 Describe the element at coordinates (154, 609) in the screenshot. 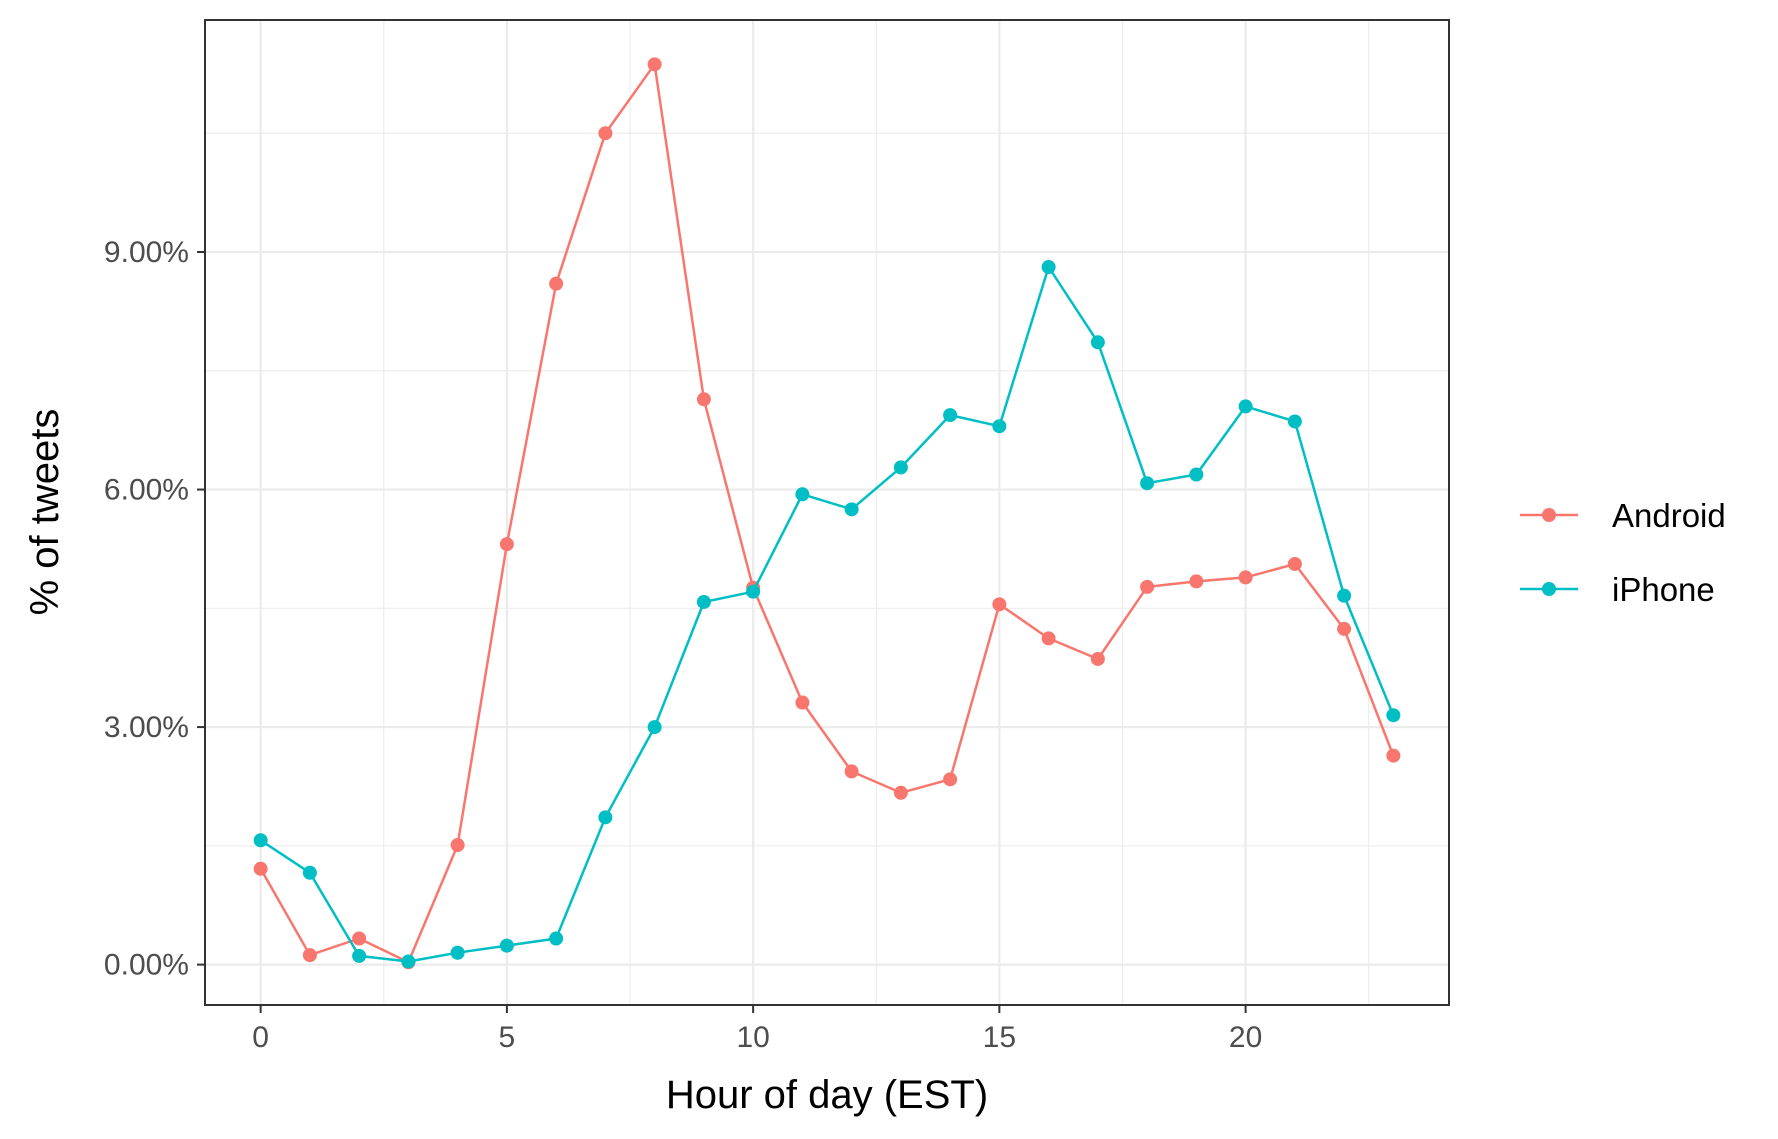

I see `y-axis: 0.00% 3.00% 6.00% 9.00%` at that location.